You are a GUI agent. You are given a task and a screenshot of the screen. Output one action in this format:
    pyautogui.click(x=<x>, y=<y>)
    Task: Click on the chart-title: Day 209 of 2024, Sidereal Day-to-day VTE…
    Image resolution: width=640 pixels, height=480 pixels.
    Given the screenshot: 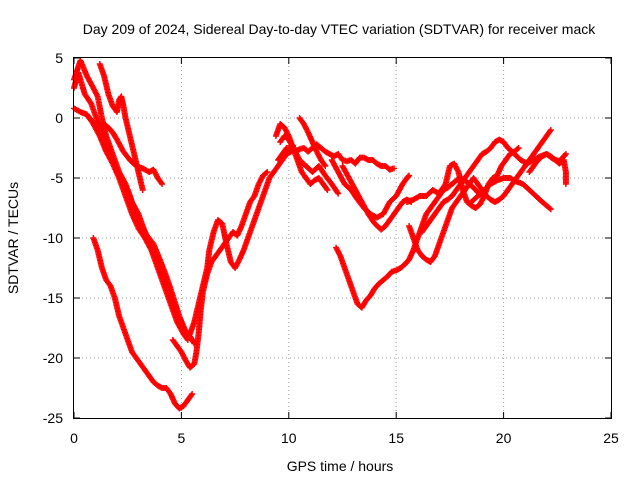 What is the action you would take?
    pyautogui.click(x=339, y=29)
    